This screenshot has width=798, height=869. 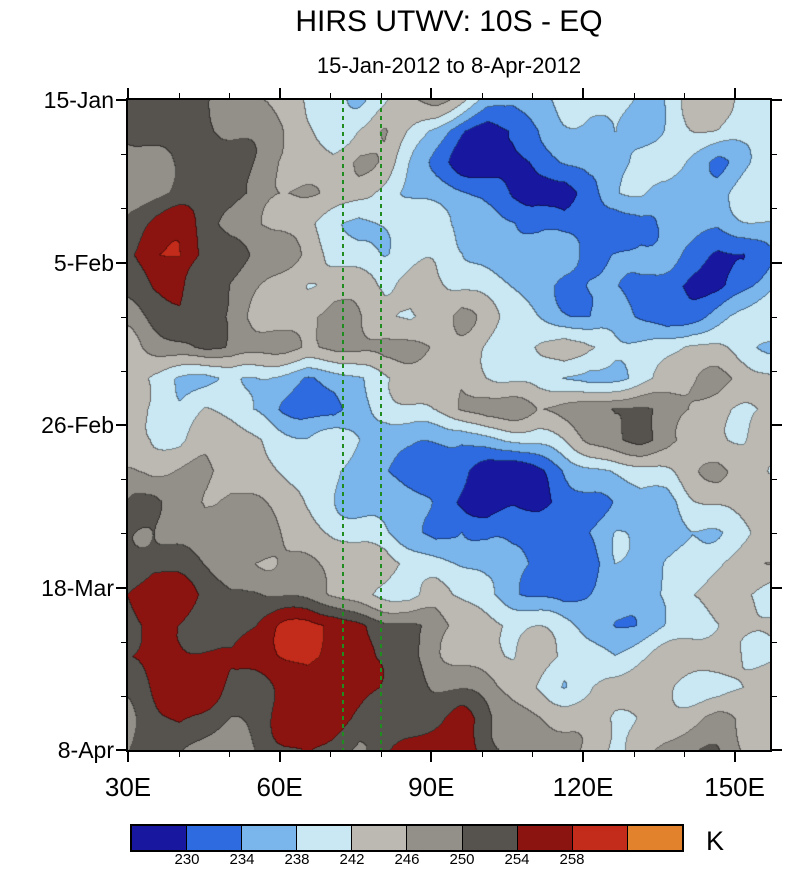 I want to click on colorbar-tick-label: 234, so click(x=242, y=859).